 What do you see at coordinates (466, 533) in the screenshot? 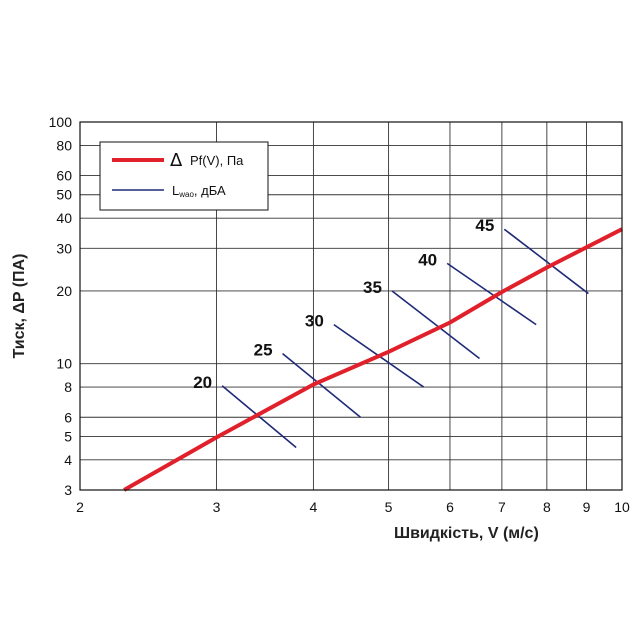
I see `x-axis-title: Швидкість, V (м/с)` at bounding box center [466, 533].